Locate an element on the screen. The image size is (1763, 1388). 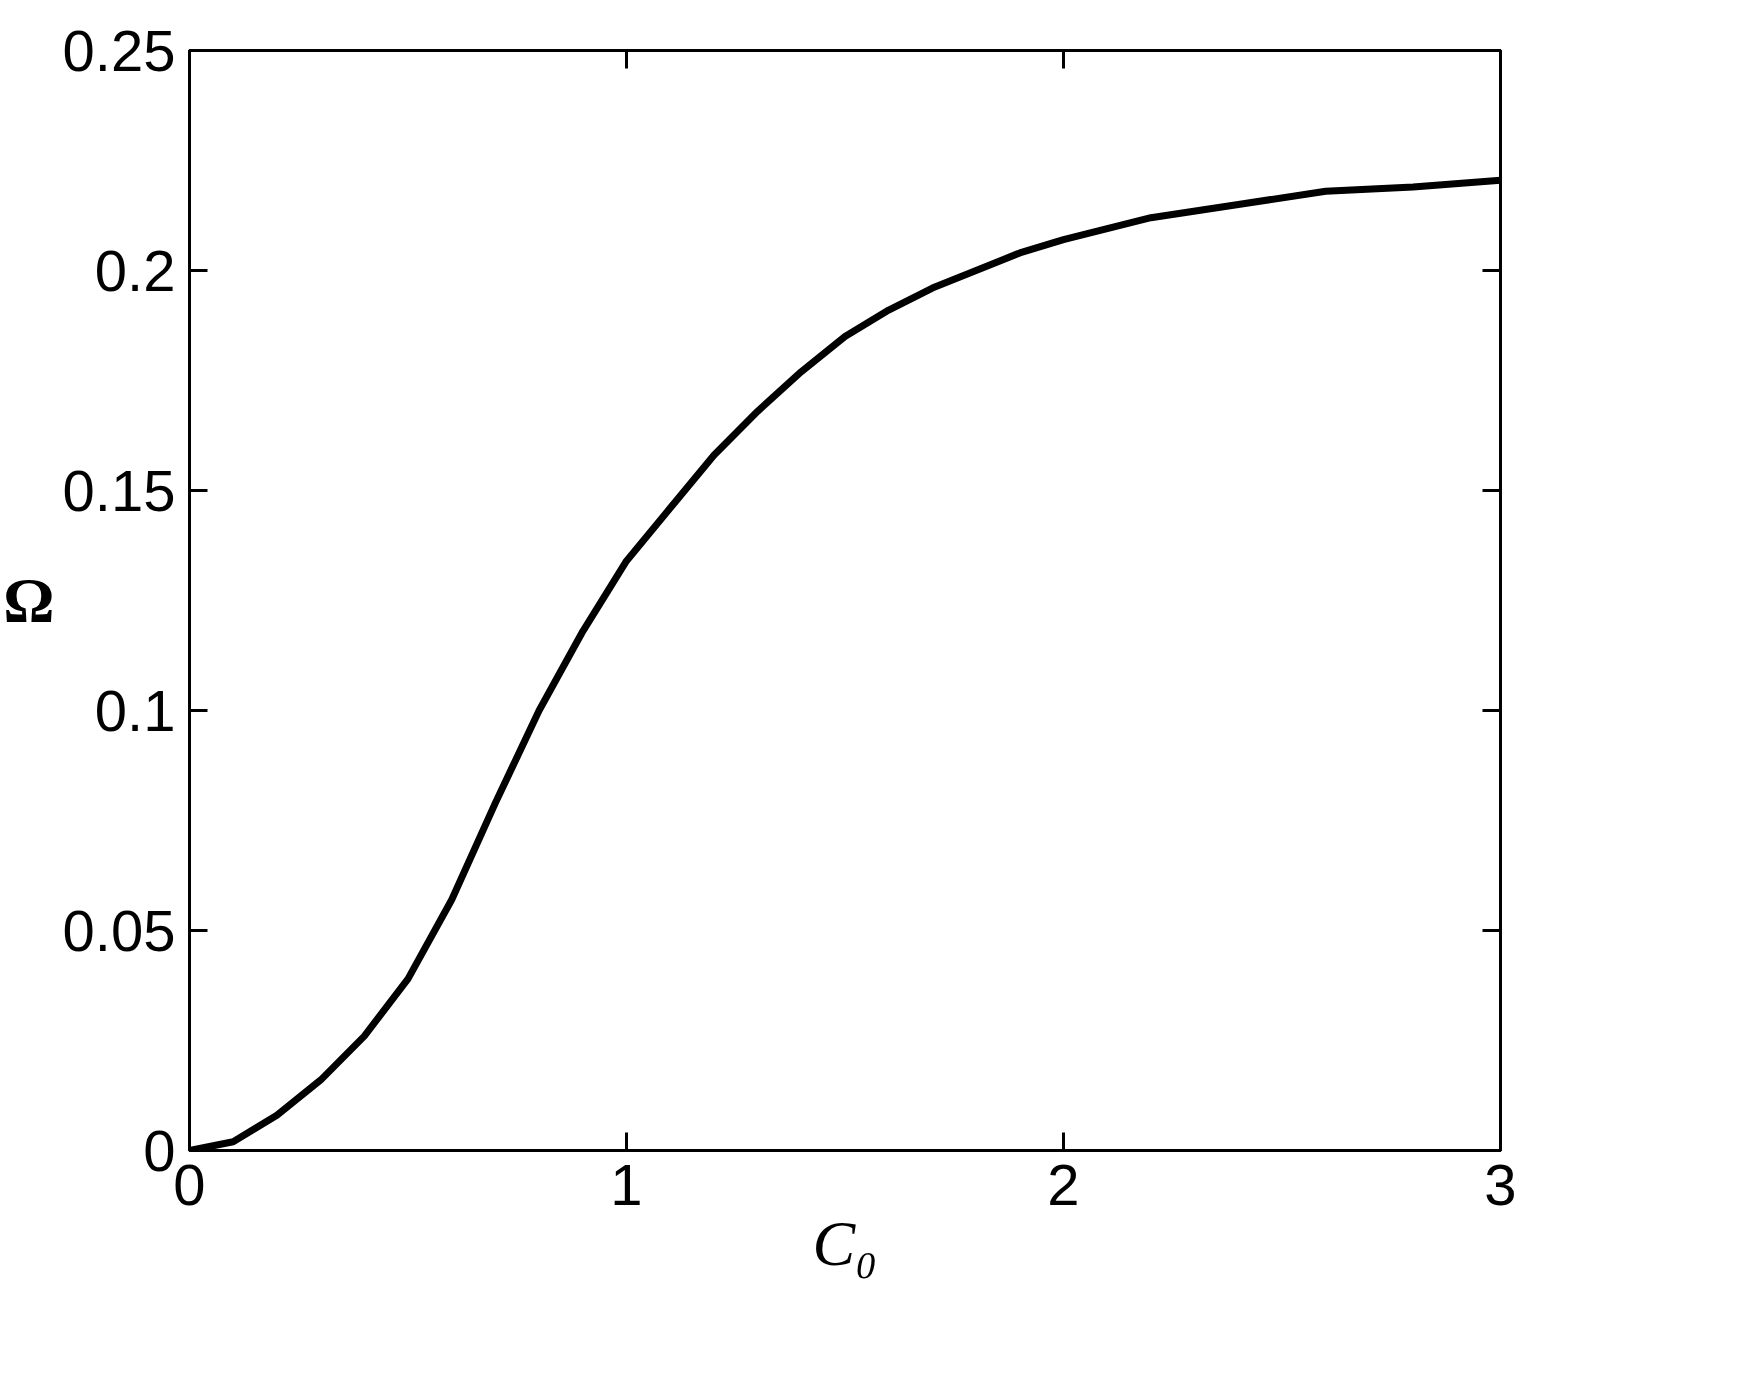
y-tick-label: 0.2 is located at coordinates (135, 270).